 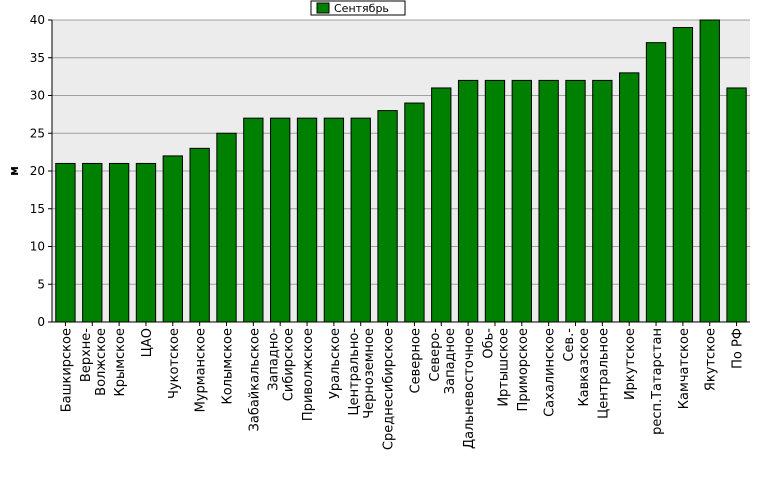 What do you see at coordinates (435, 355) in the screenshot?
I see `x-category-label: Северо-` at bounding box center [435, 355].